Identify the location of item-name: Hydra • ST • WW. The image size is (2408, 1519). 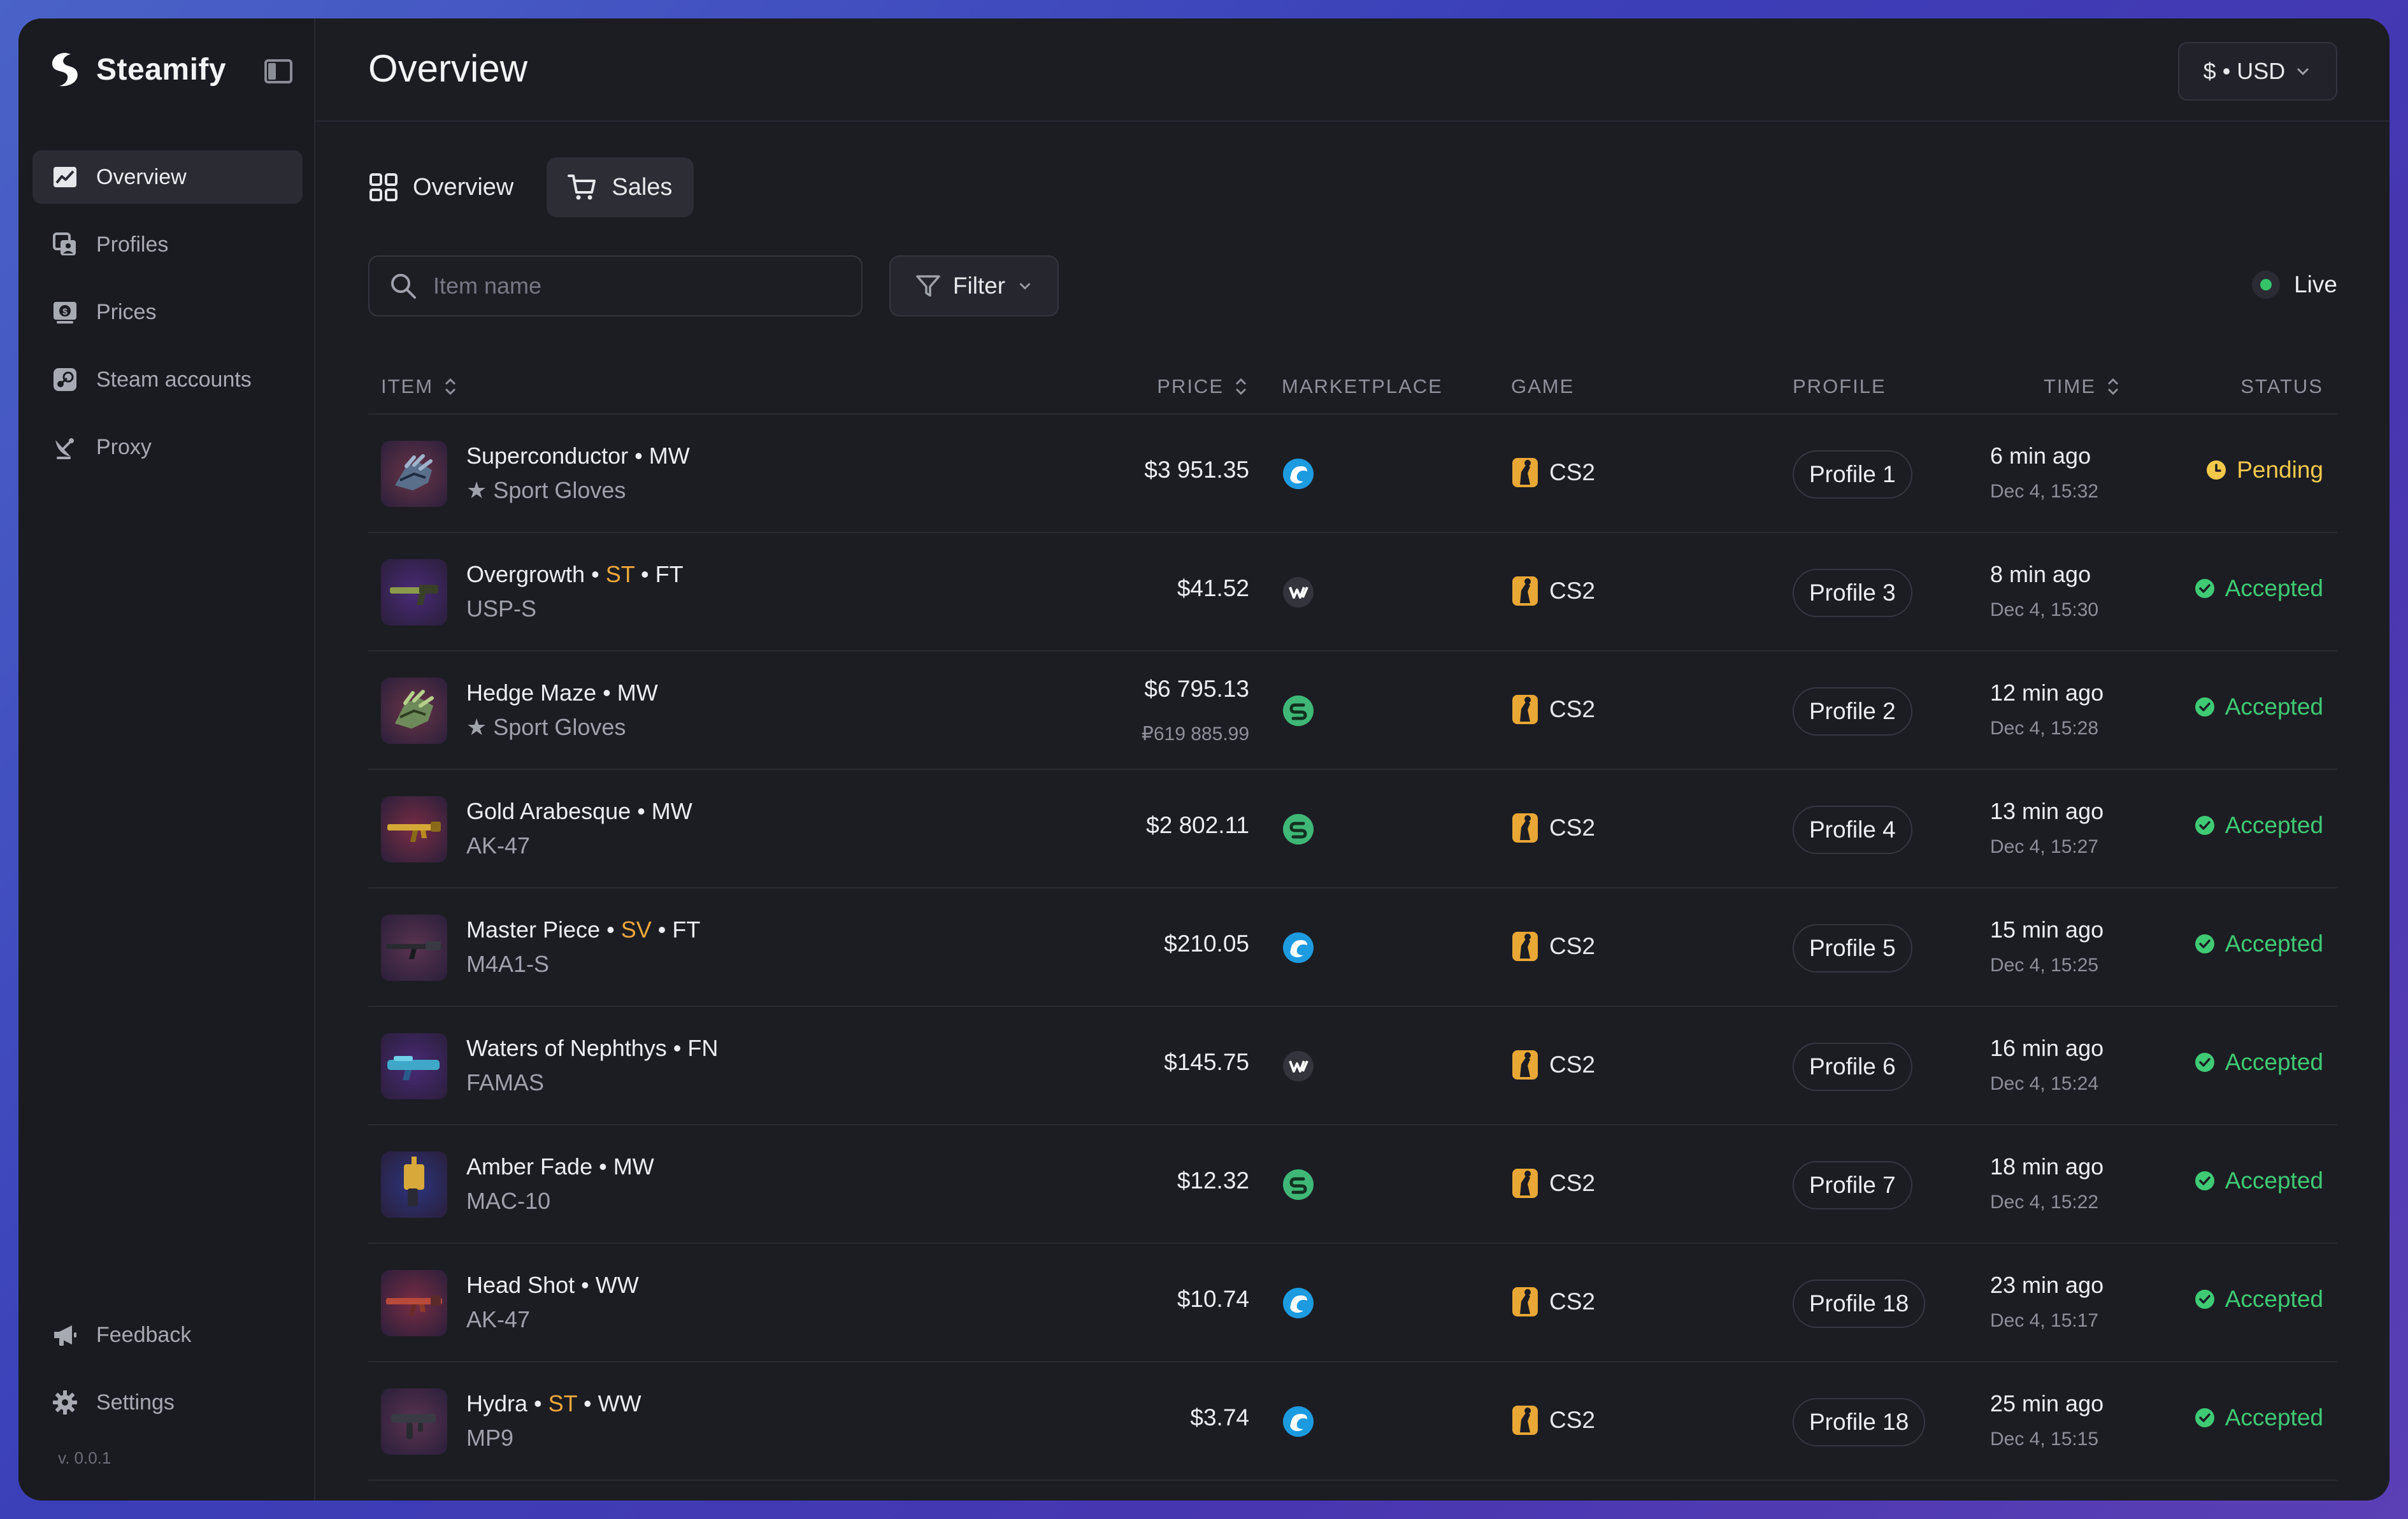
(553, 1403).